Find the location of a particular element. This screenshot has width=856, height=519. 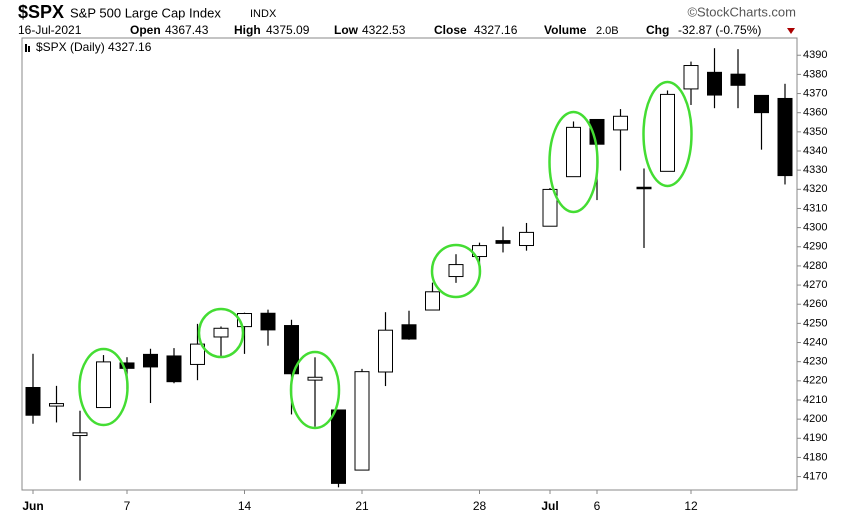

x-tick-label: Jul is located at coordinates (549, 506).